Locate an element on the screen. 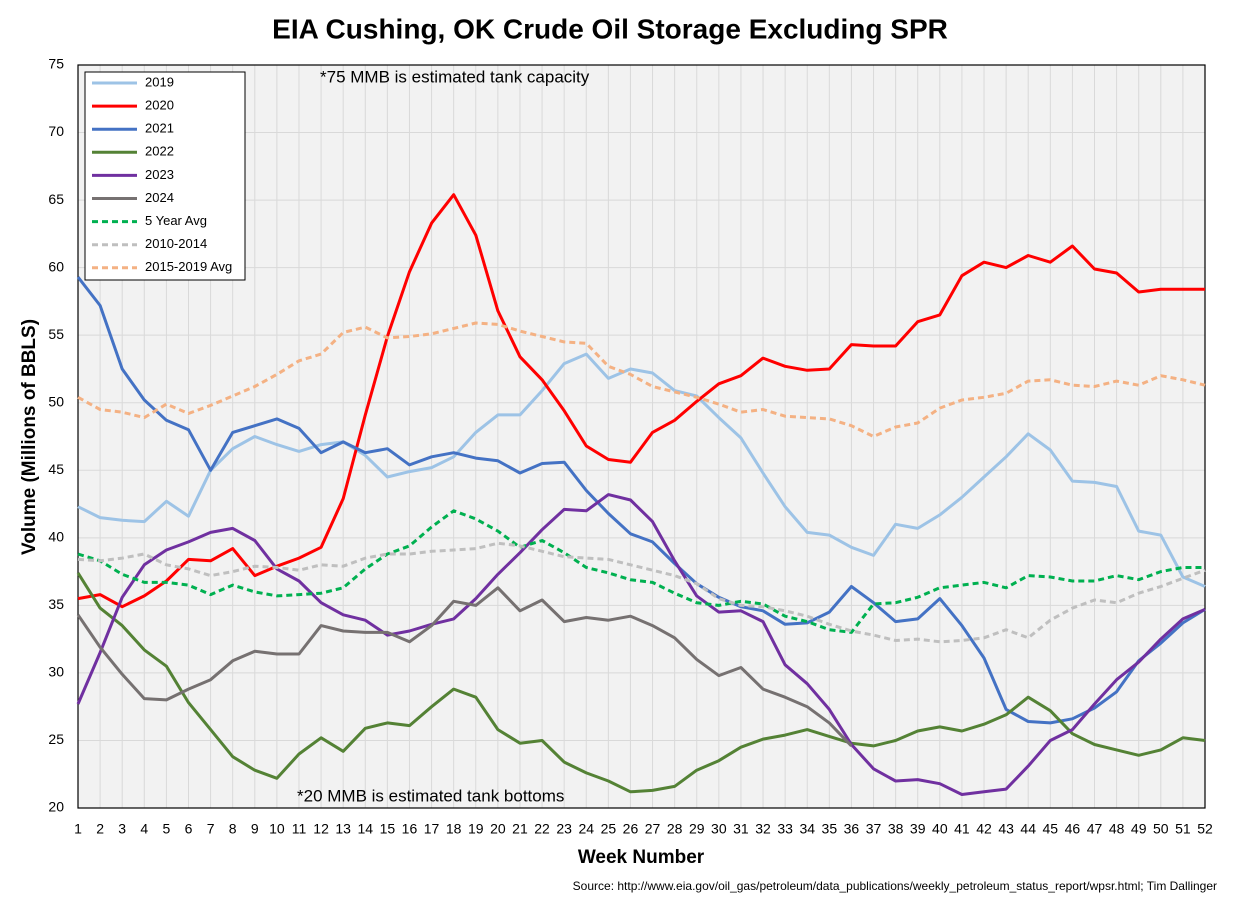  x-tick-label: 12 is located at coordinates (321, 829).